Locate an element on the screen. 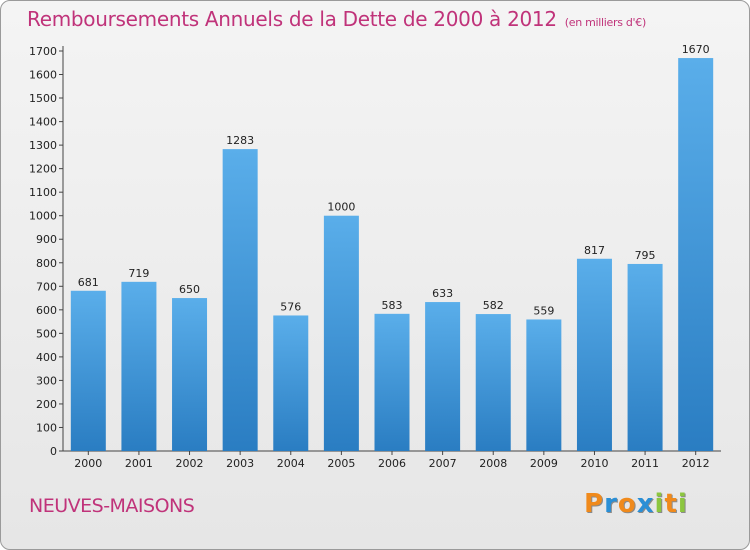 The image size is (750, 550). bar-value-label: 1283 is located at coordinates (240, 140).